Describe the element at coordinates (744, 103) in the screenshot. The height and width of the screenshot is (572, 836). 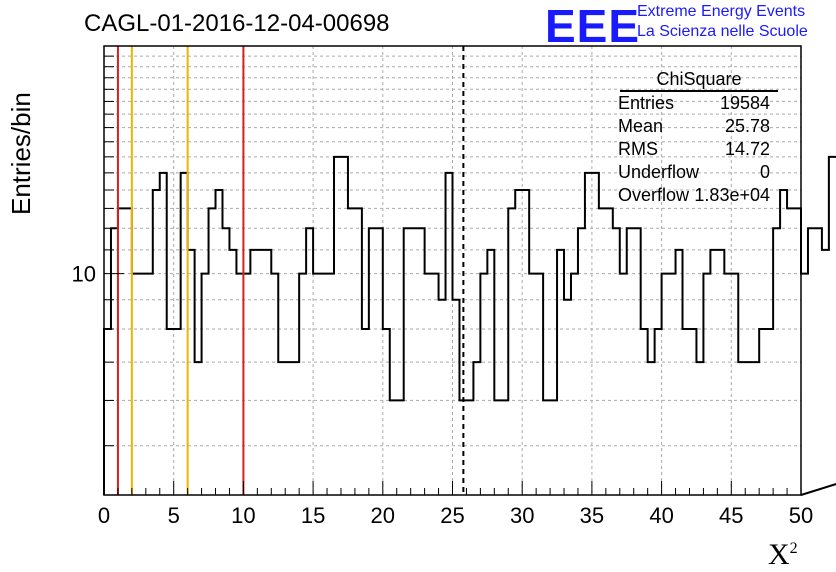
I see `stats-value: 19584` at that location.